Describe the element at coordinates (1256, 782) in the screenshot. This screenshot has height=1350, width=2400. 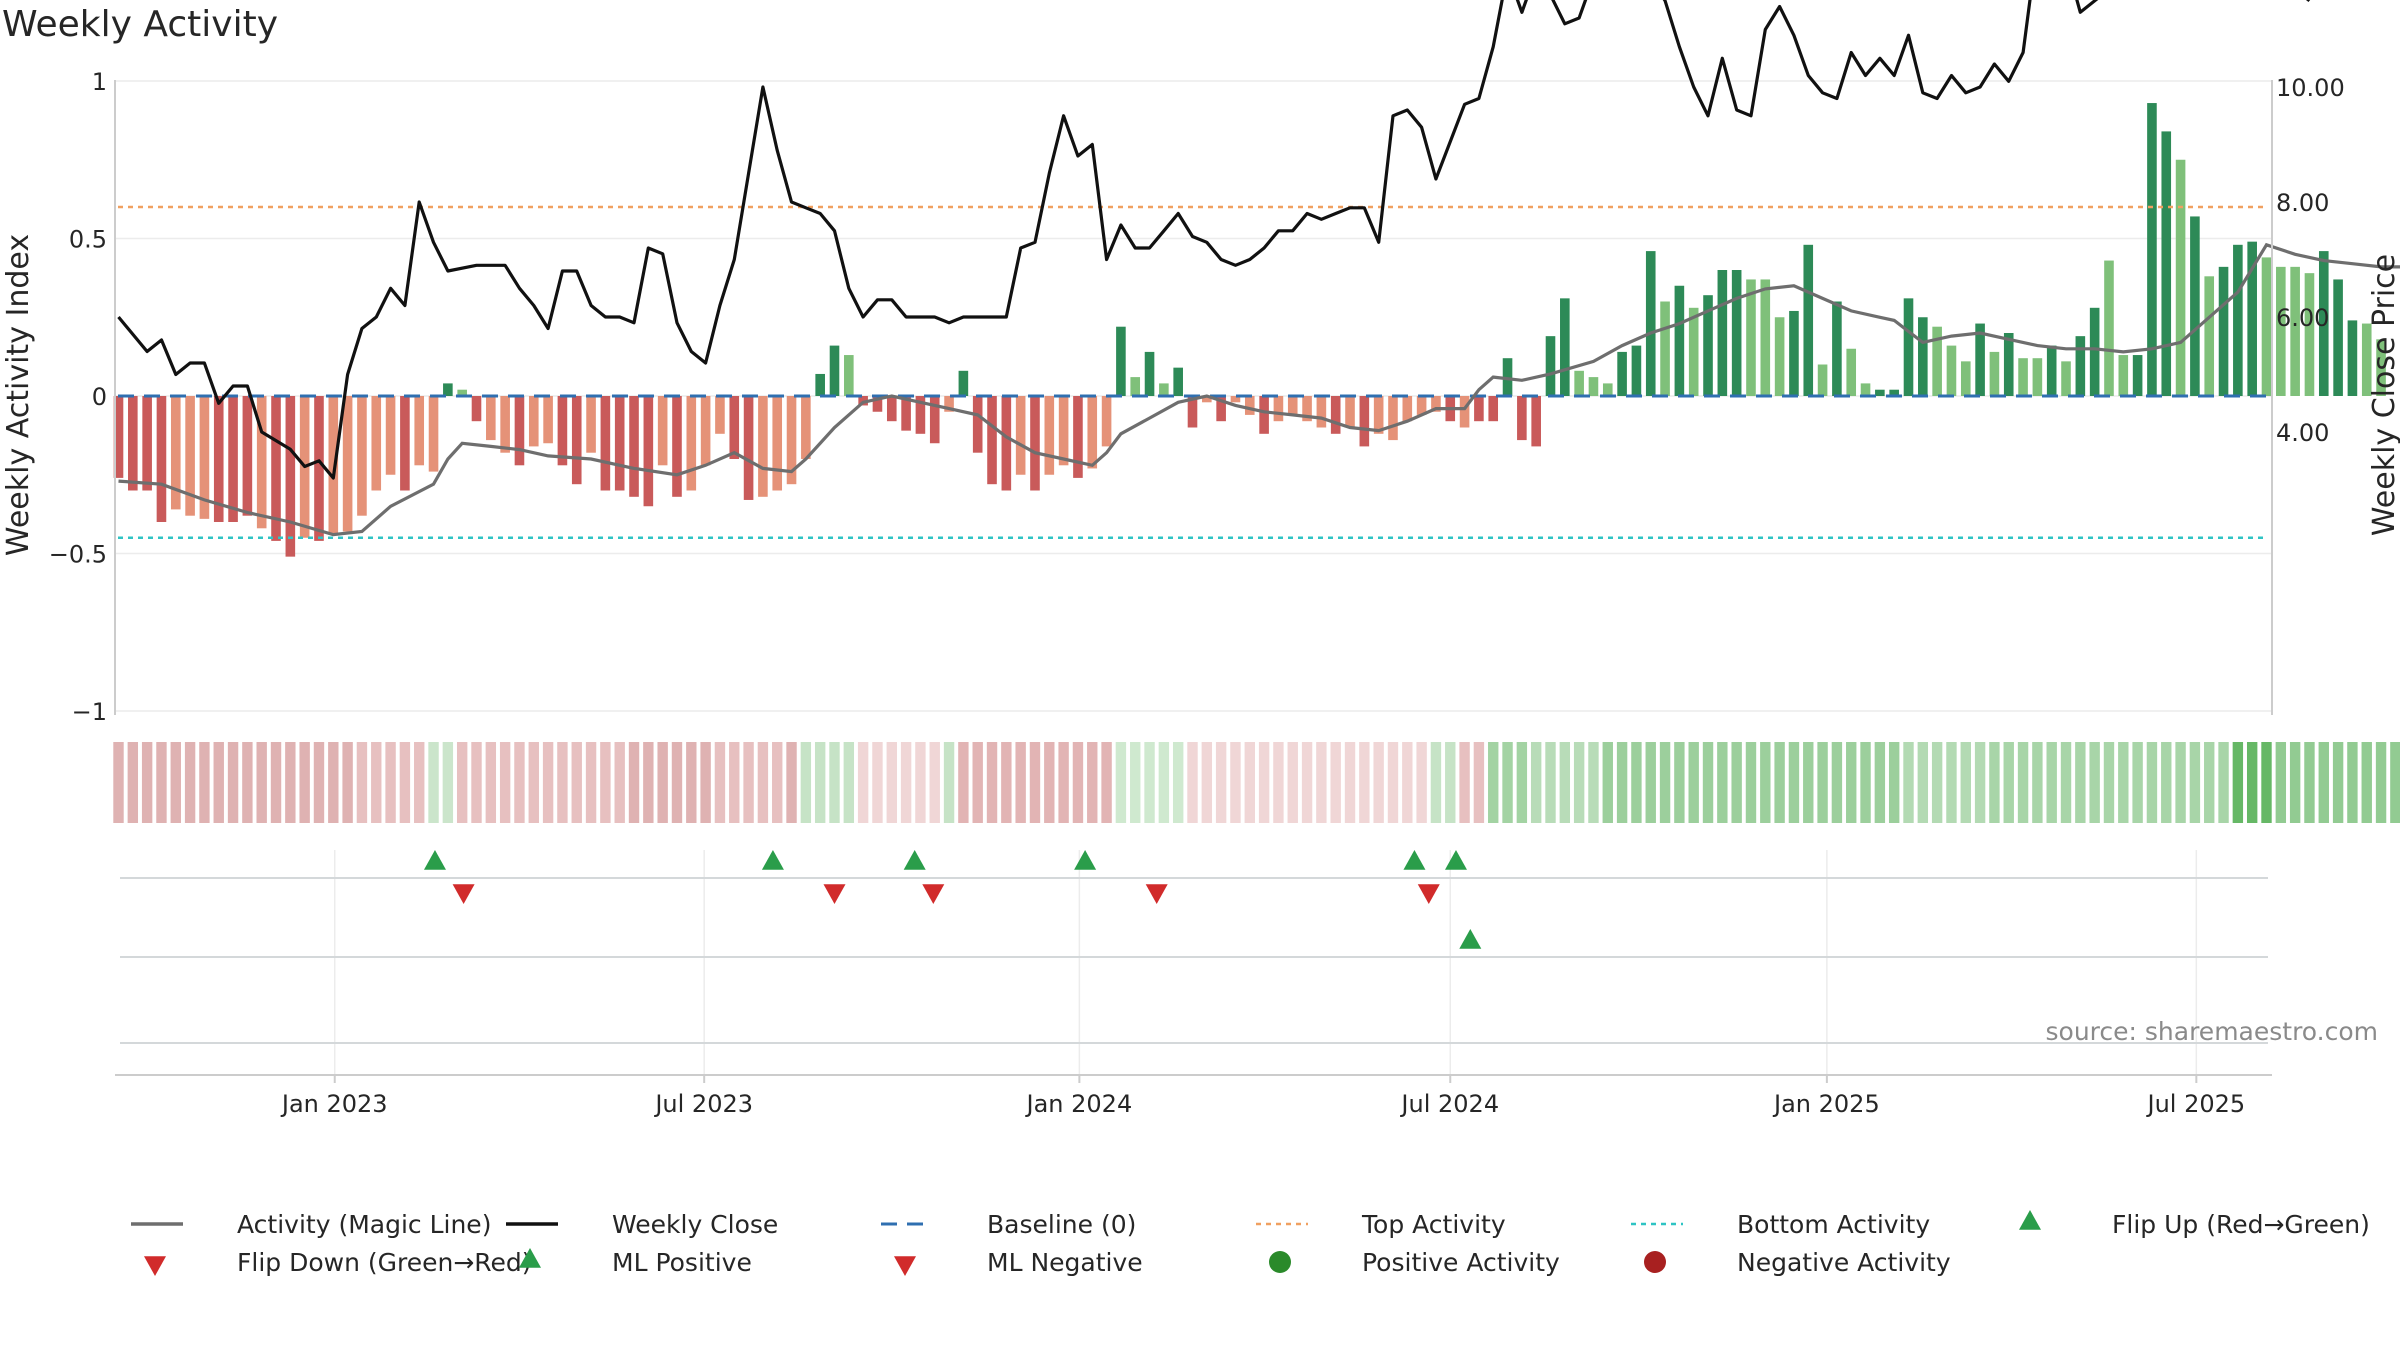
I see `activity-strip` at that location.